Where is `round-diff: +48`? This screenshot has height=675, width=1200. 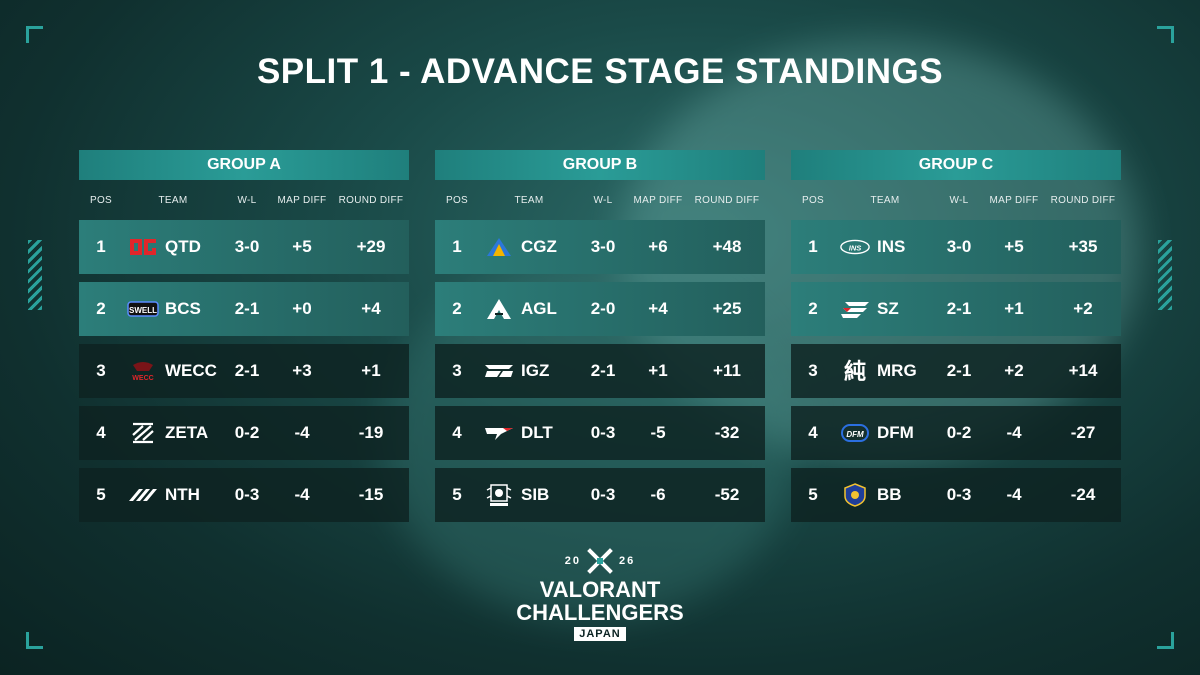
round-diff: +48 is located at coordinates (727, 246).